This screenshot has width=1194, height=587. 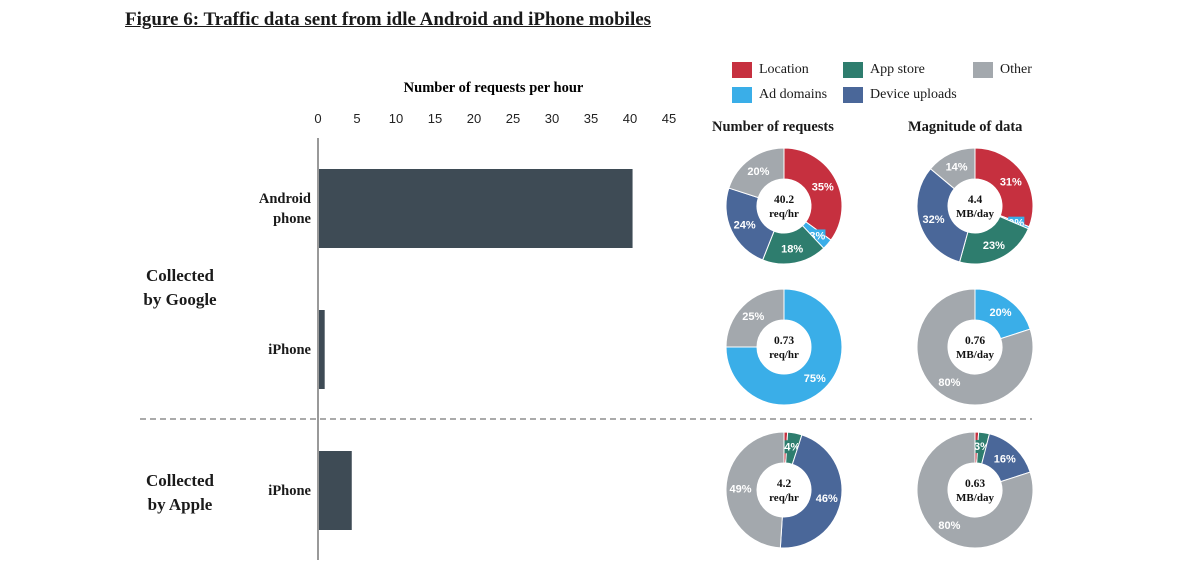 I want to click on donut-slice-label: 35%, so click(x=823, y=187).